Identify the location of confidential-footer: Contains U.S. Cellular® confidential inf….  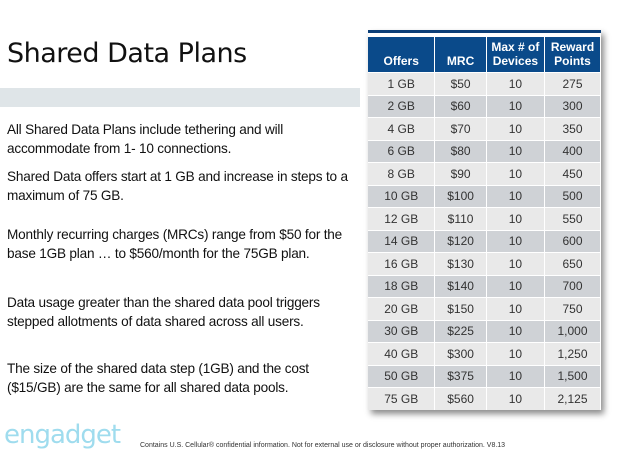
(323, 445).